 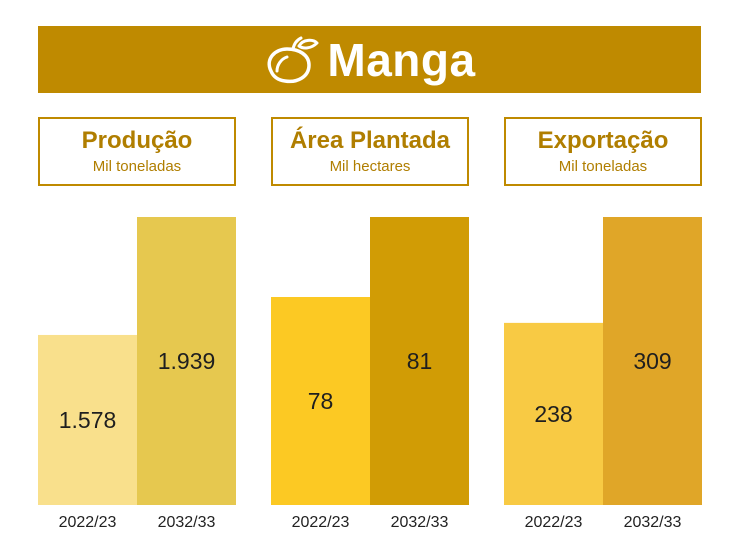 I want to click on page-title: Manga, so click(x=401, y=59).